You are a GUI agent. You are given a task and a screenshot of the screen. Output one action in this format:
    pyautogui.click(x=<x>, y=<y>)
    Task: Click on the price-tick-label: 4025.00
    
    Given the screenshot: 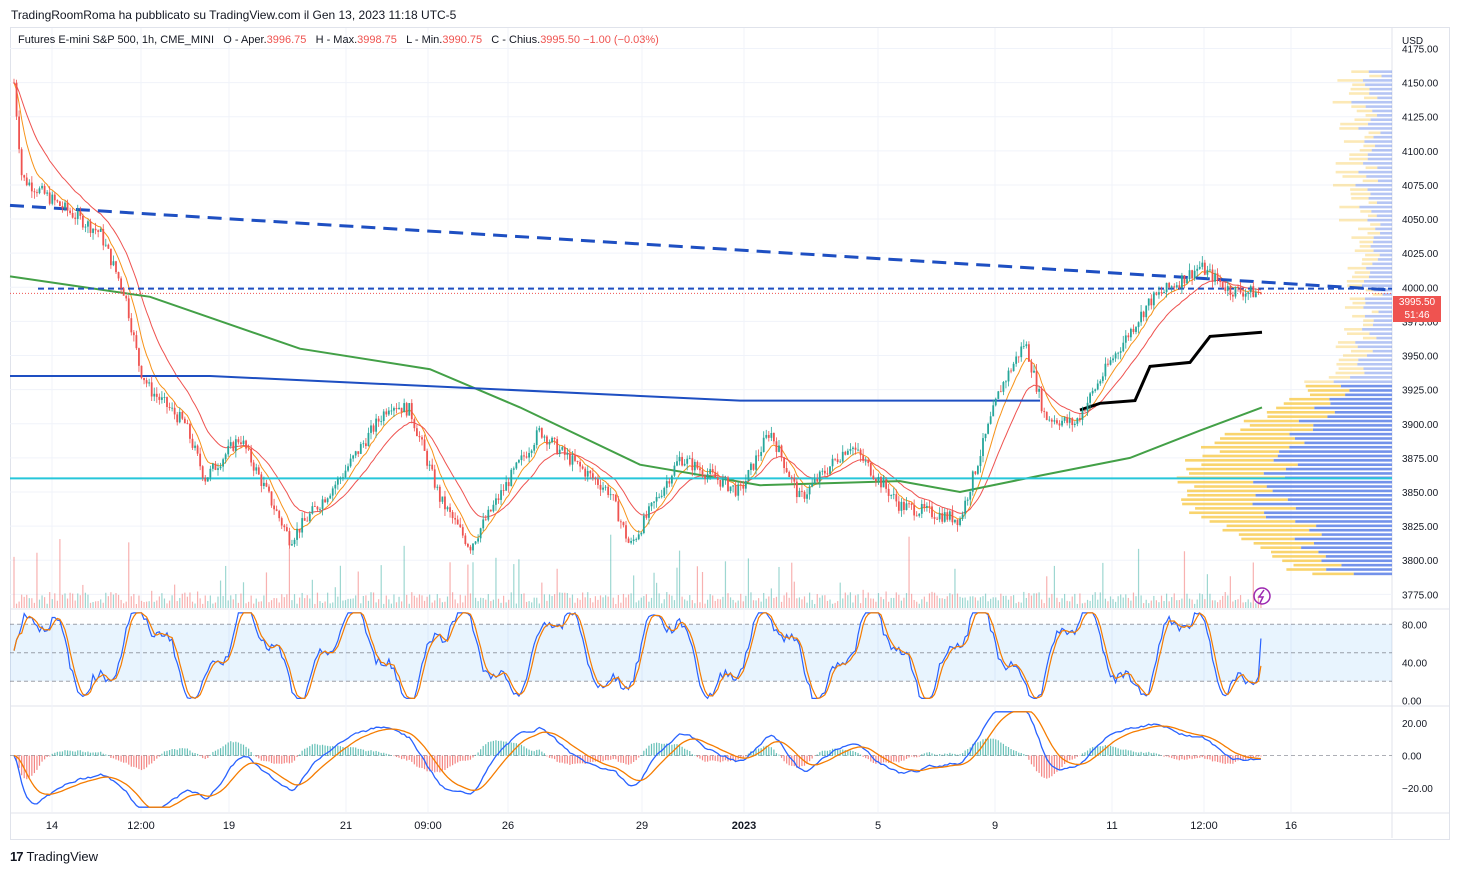 What is the action you would take?
    pyautogui.click(x=1420, y=254)
    